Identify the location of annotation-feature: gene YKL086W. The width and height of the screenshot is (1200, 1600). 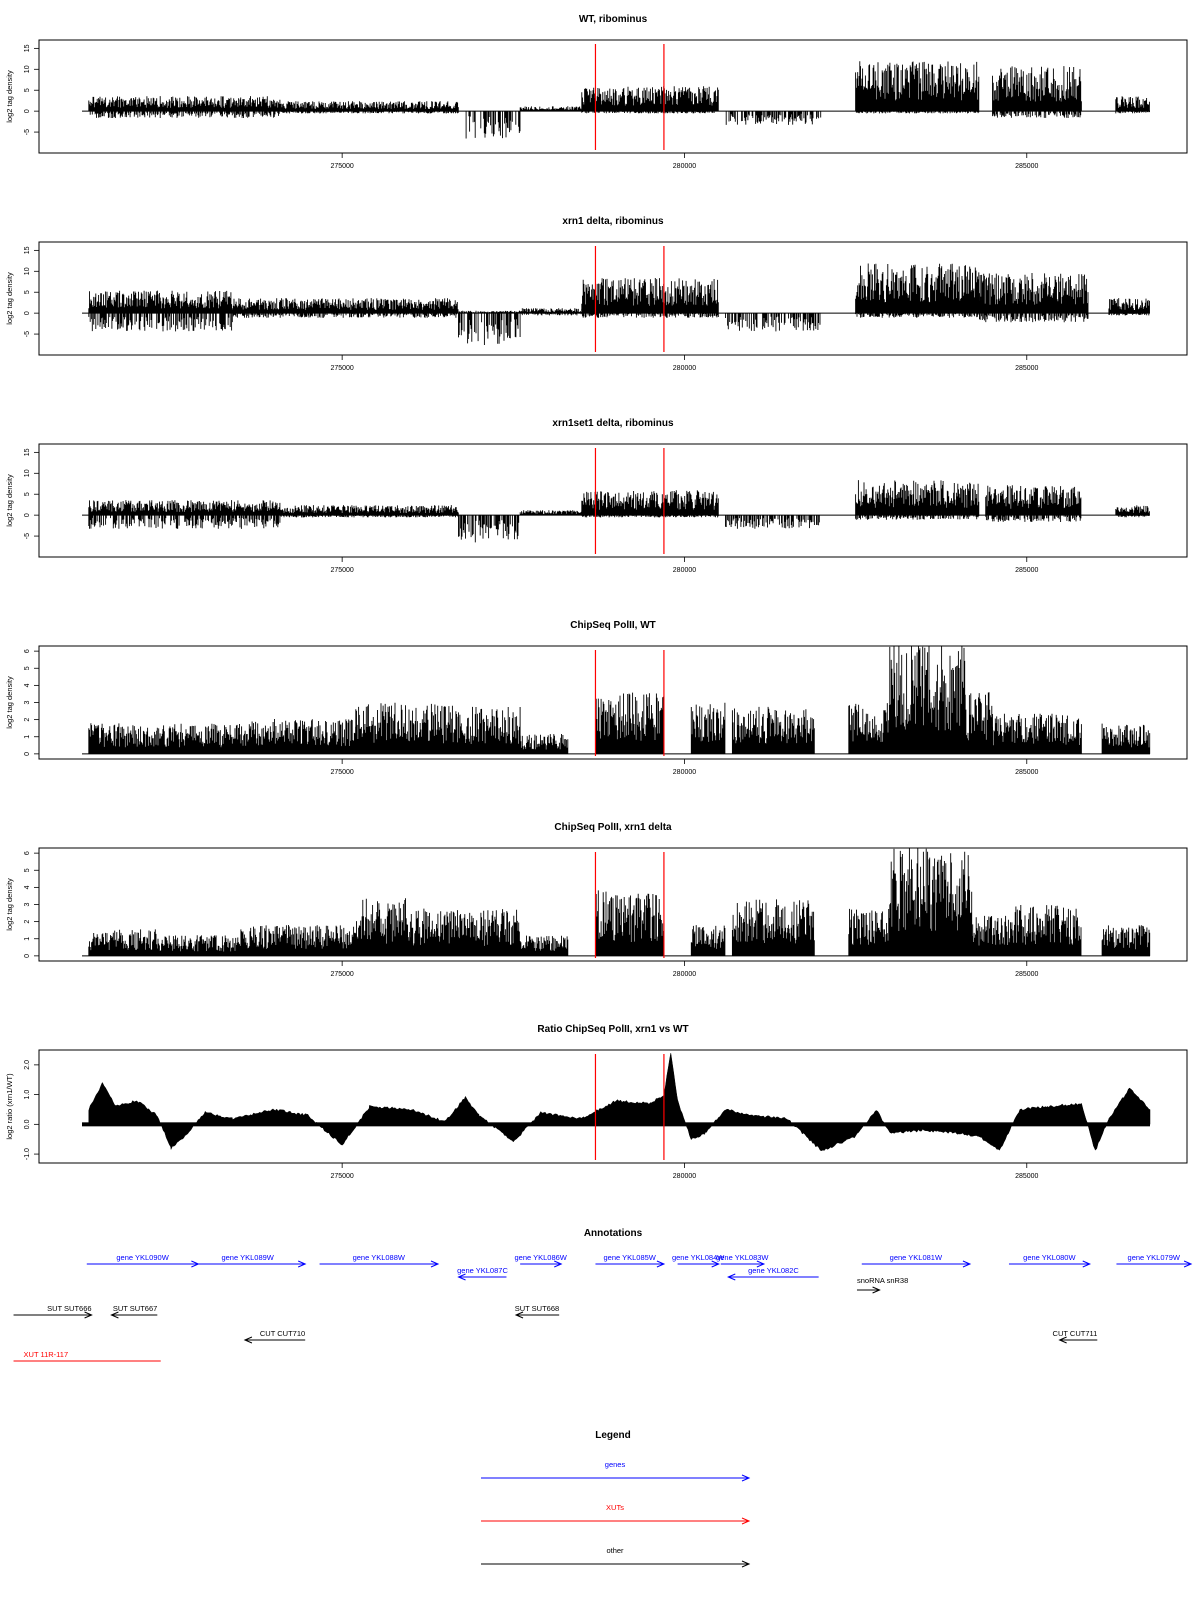
(541, 1260).